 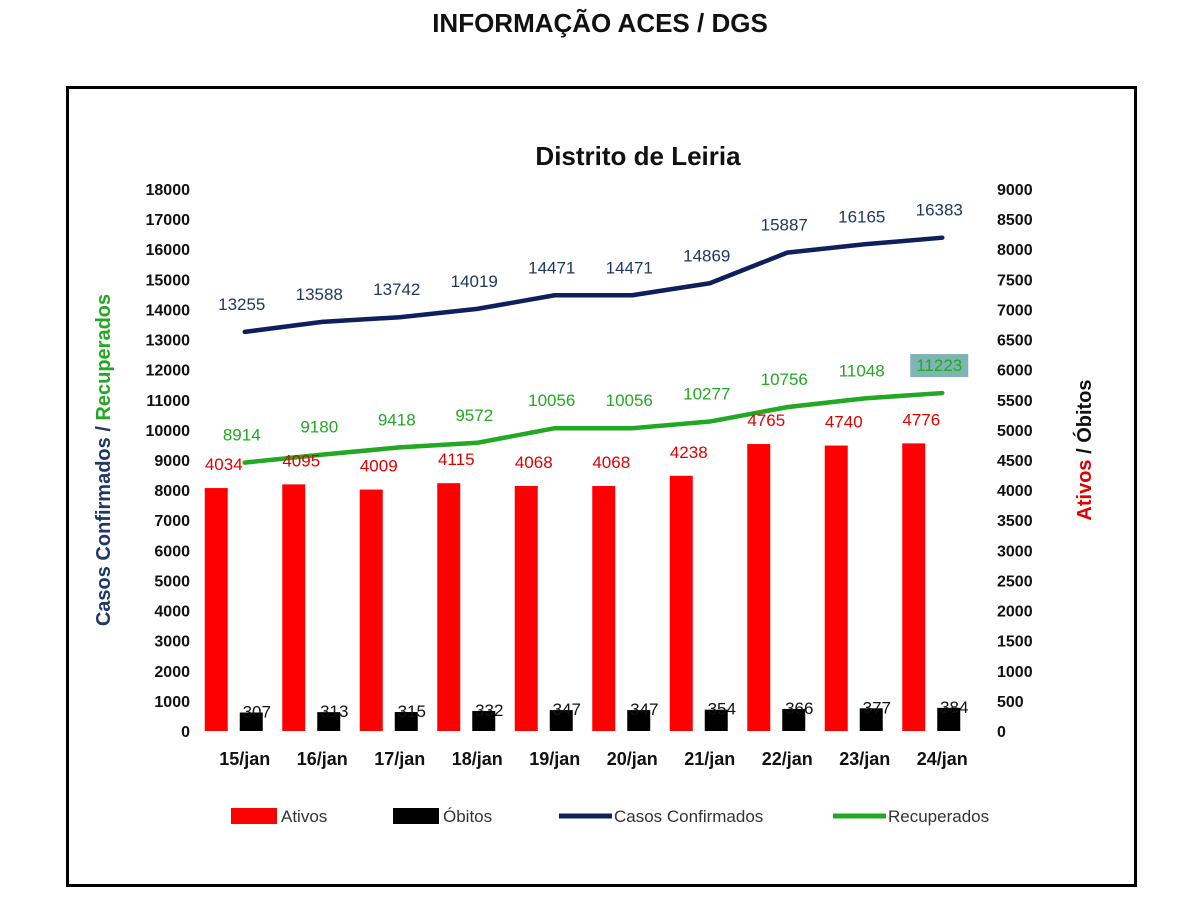 What do you see at coordinates (489, 710) in the screenshot?
I see `data-label-obitos: 332` at bounding box center [489, 710].